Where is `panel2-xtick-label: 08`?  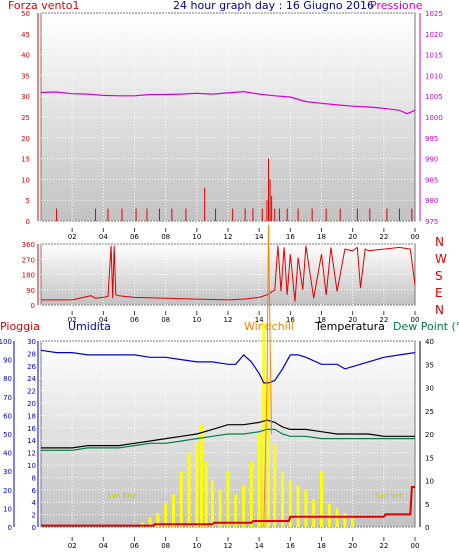 panel2-xtick-label: 08 is located at coordinates (165, 320).